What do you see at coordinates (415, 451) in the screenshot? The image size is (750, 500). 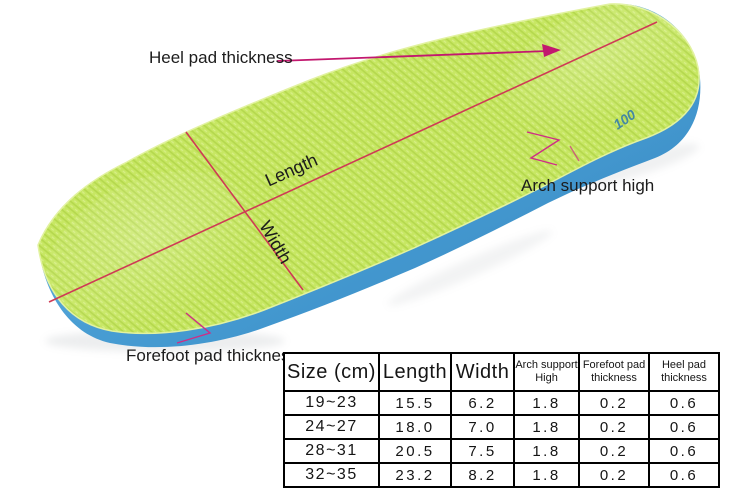 I see `table-cell: 20.5` at bounding box center [415, 451].